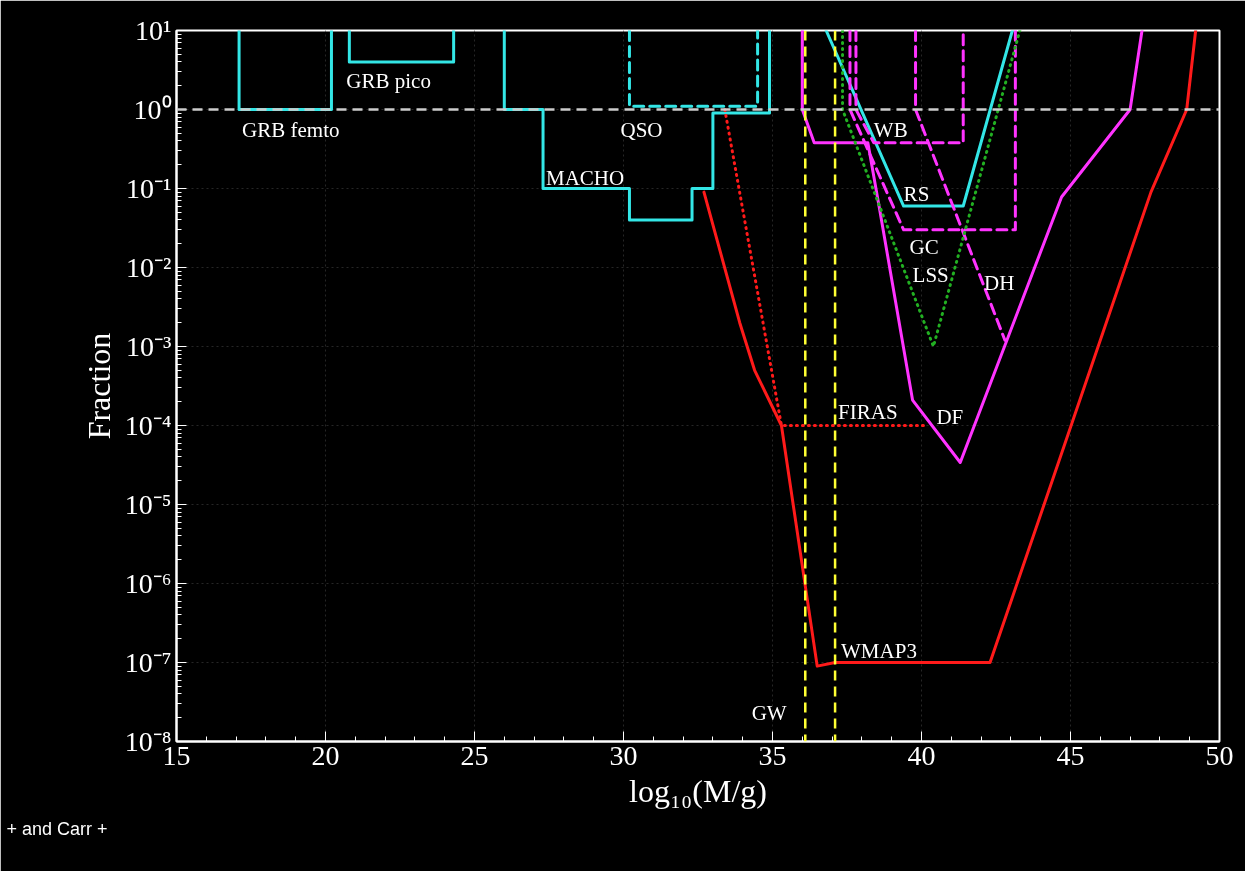 The image size is (1245, 871). Describe the element at coordinates (1070, 755) in the screenshot. I see `x-tick-label: 45` at that location.